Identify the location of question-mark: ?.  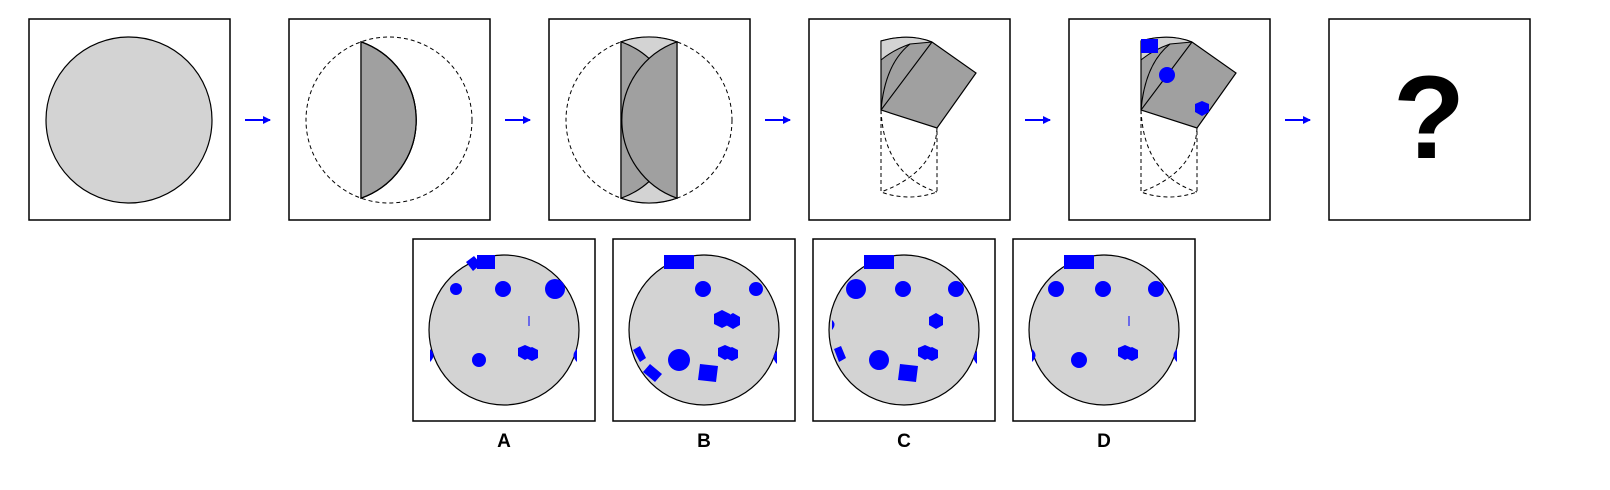
(1429, 118).